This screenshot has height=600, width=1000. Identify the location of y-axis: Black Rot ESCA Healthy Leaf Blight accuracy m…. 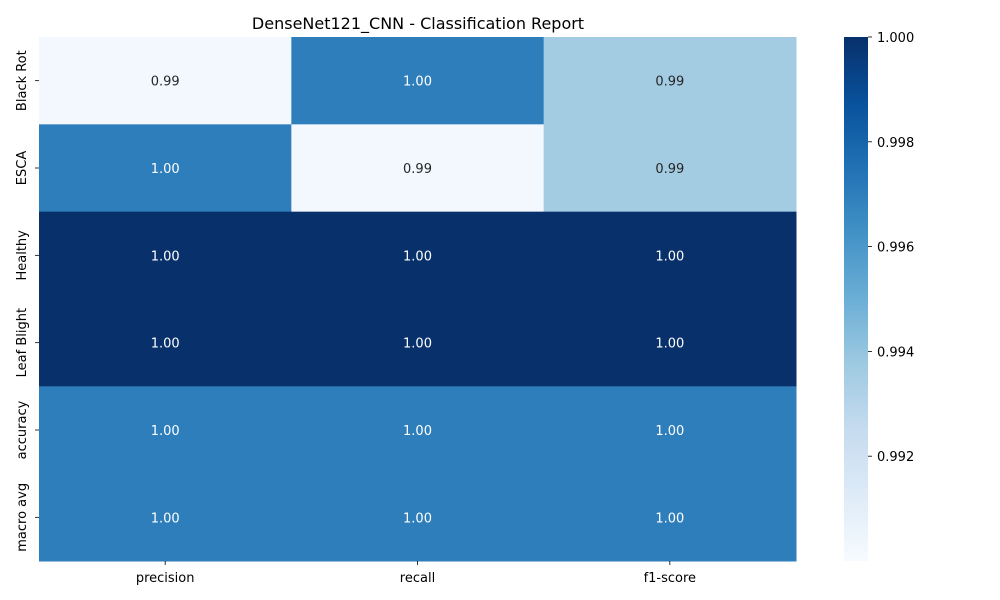
(27, 301).